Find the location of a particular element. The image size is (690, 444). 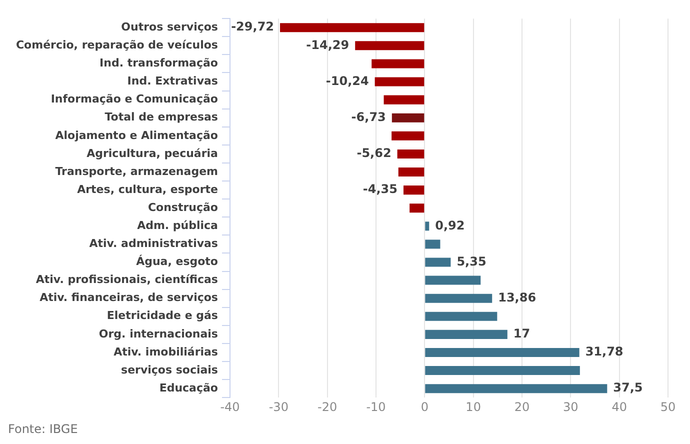

x-tick-label: -30 is located at coordinates (278, 407).